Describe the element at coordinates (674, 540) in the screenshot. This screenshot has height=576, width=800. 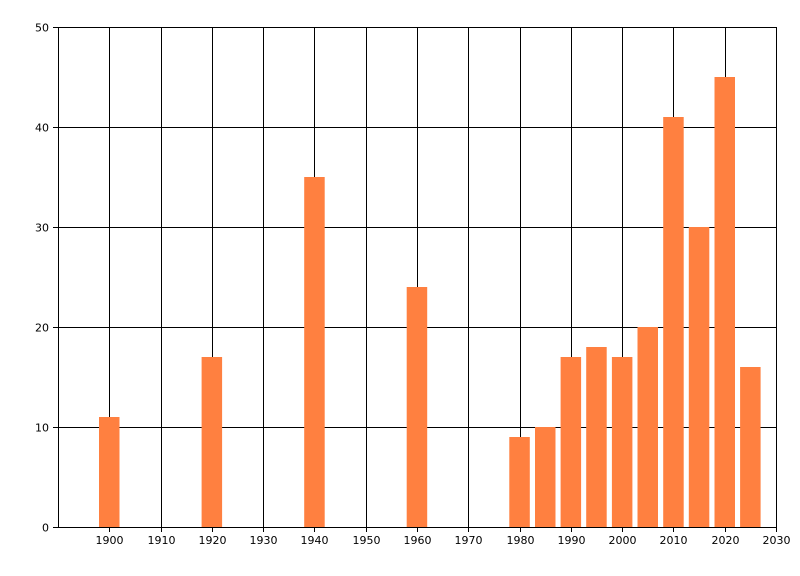
I see `x-tick-label: 2010` at that location.